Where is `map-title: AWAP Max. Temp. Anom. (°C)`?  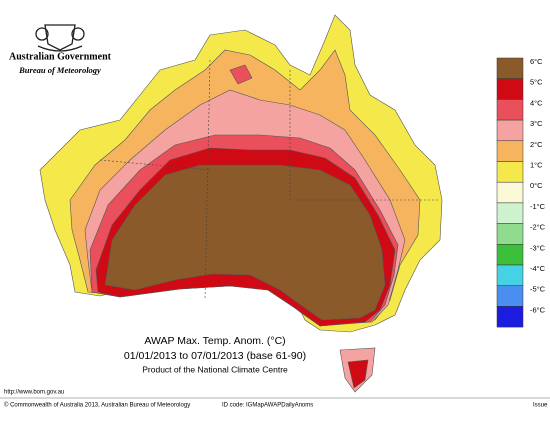 map-title: AWAP Max. Temp. Anom. (°C) is located at coordinates (214, 341).